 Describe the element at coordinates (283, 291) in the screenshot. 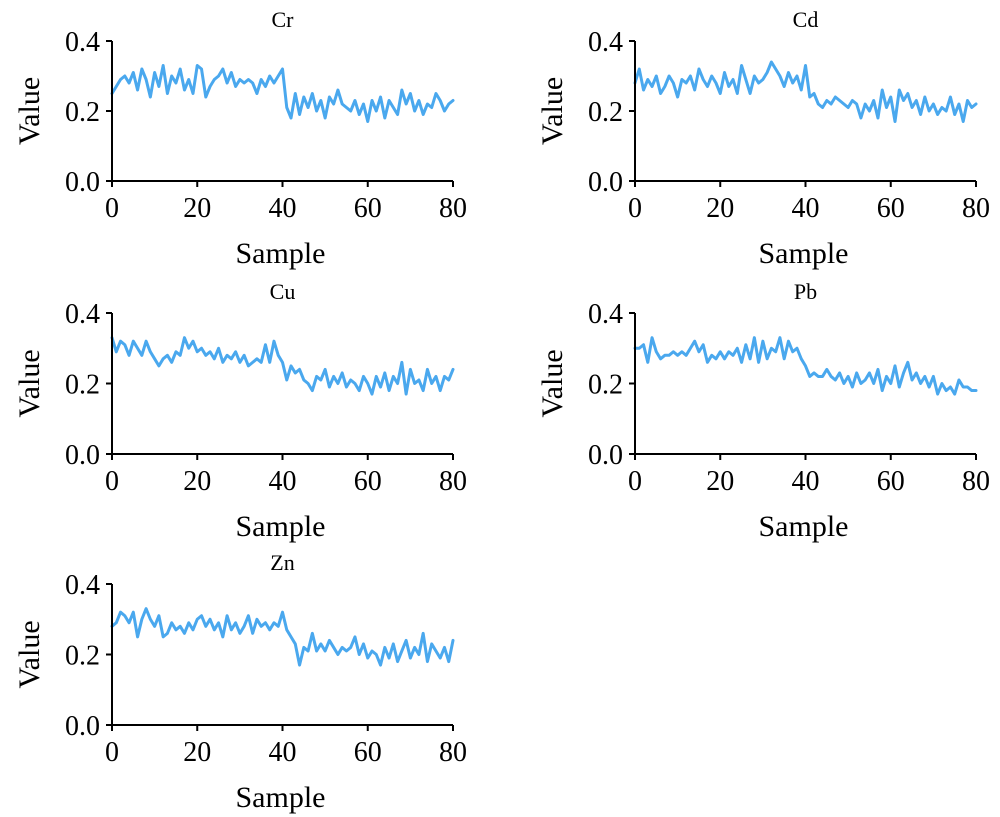

I see `chart-title-cu: Cu` at that location.